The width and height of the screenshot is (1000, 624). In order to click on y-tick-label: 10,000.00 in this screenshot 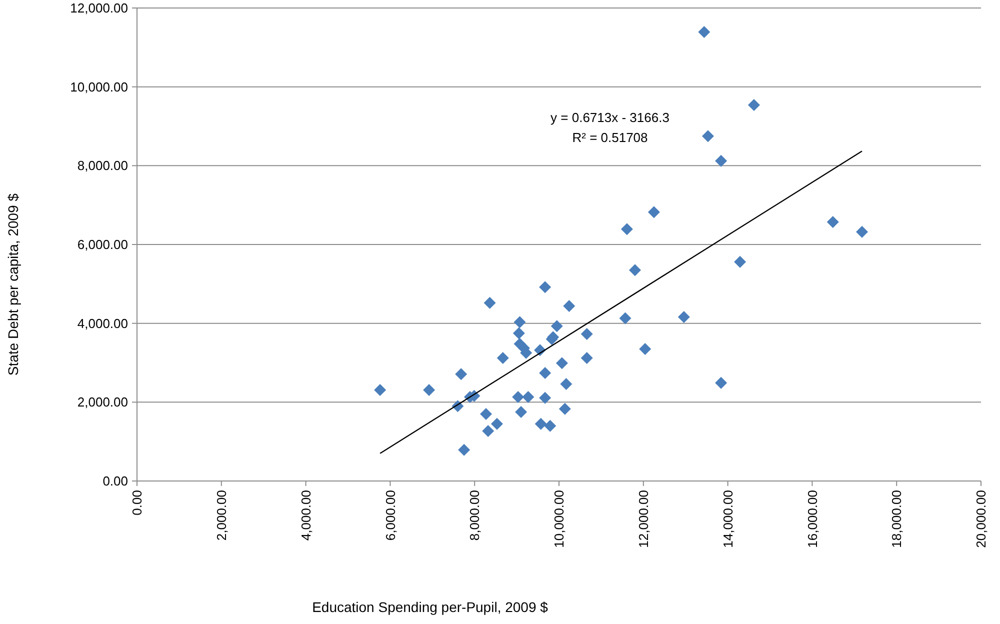, I will do `click(99, 86)`.